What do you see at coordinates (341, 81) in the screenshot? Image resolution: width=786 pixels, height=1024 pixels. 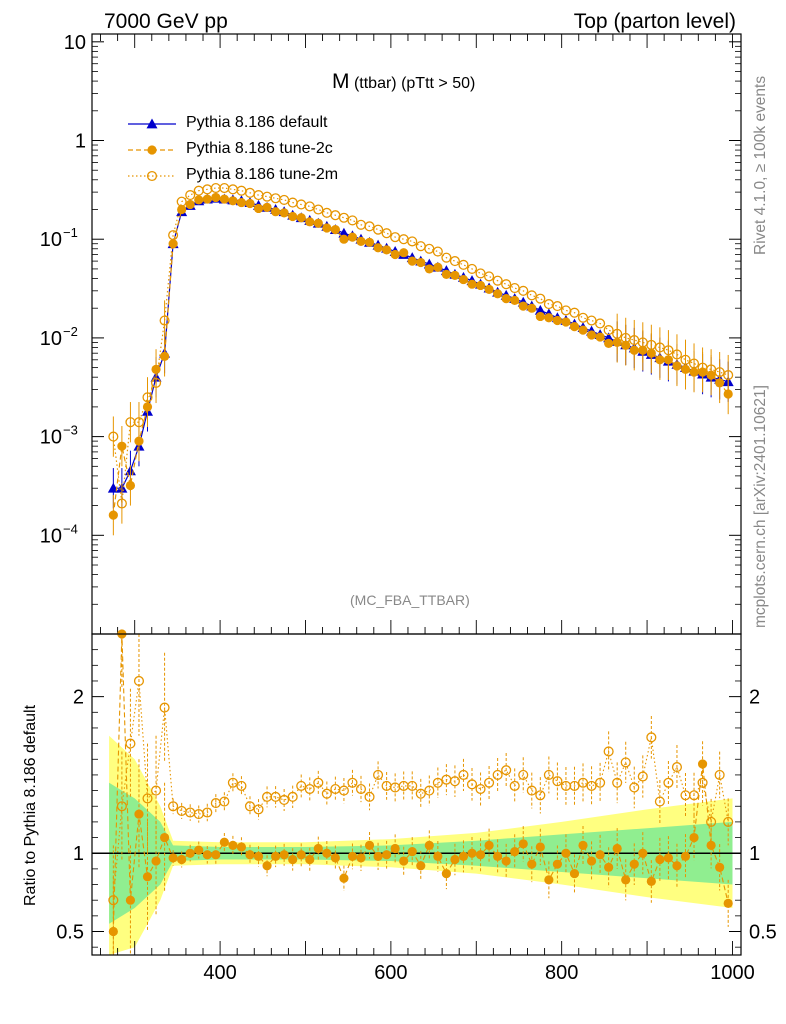 I see `plot-title-main: M` at bounding box center [341, 81].